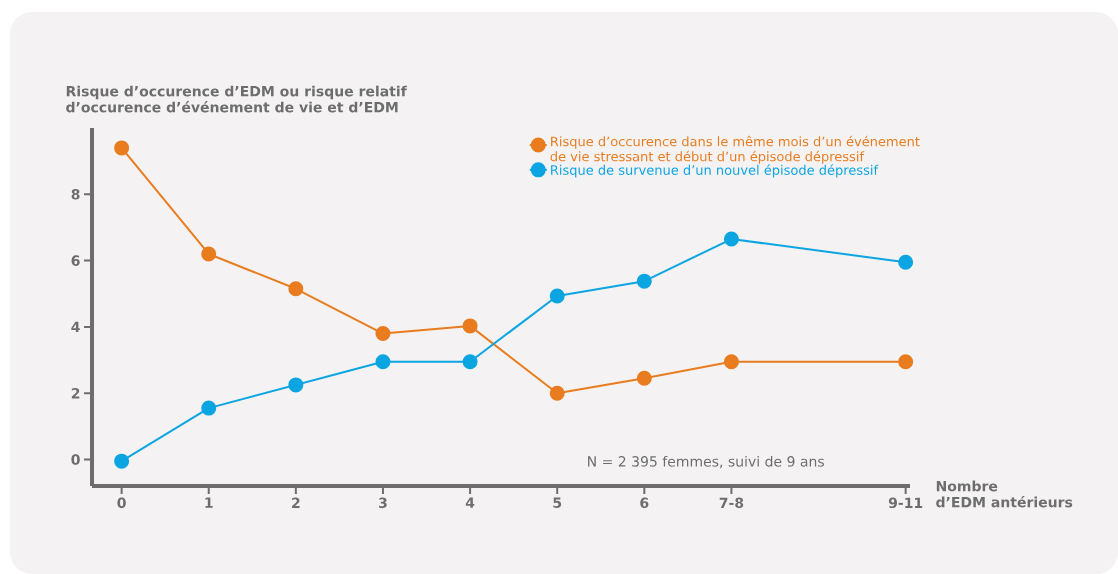 The height and width of the screenshot is (574, 1118). What do you see at coordinates (121, 503) in the screenshot?
I see `x-tick-label: 0` at bounding box center [121, 503].